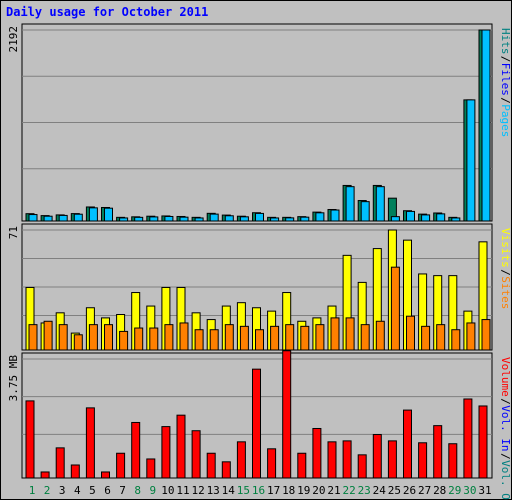 The height and width of the screenshot is (500, 512). Describe the element at coordinates (273, 490) in the screenshot. I see `x-tick-label-17: 17` at that location.